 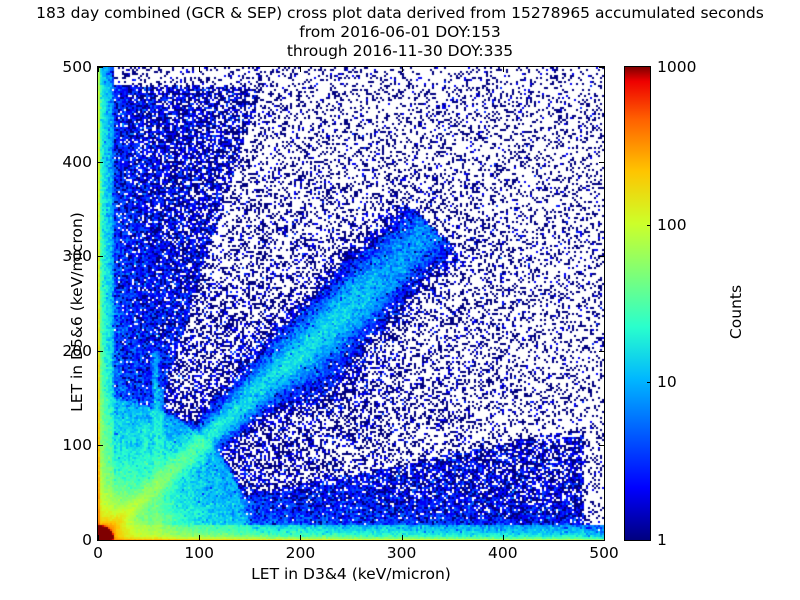 What do you see at coordinates (87, 540) in the screenshot?
I see `y-tick-label: 0` at bounding box center [87, 540].